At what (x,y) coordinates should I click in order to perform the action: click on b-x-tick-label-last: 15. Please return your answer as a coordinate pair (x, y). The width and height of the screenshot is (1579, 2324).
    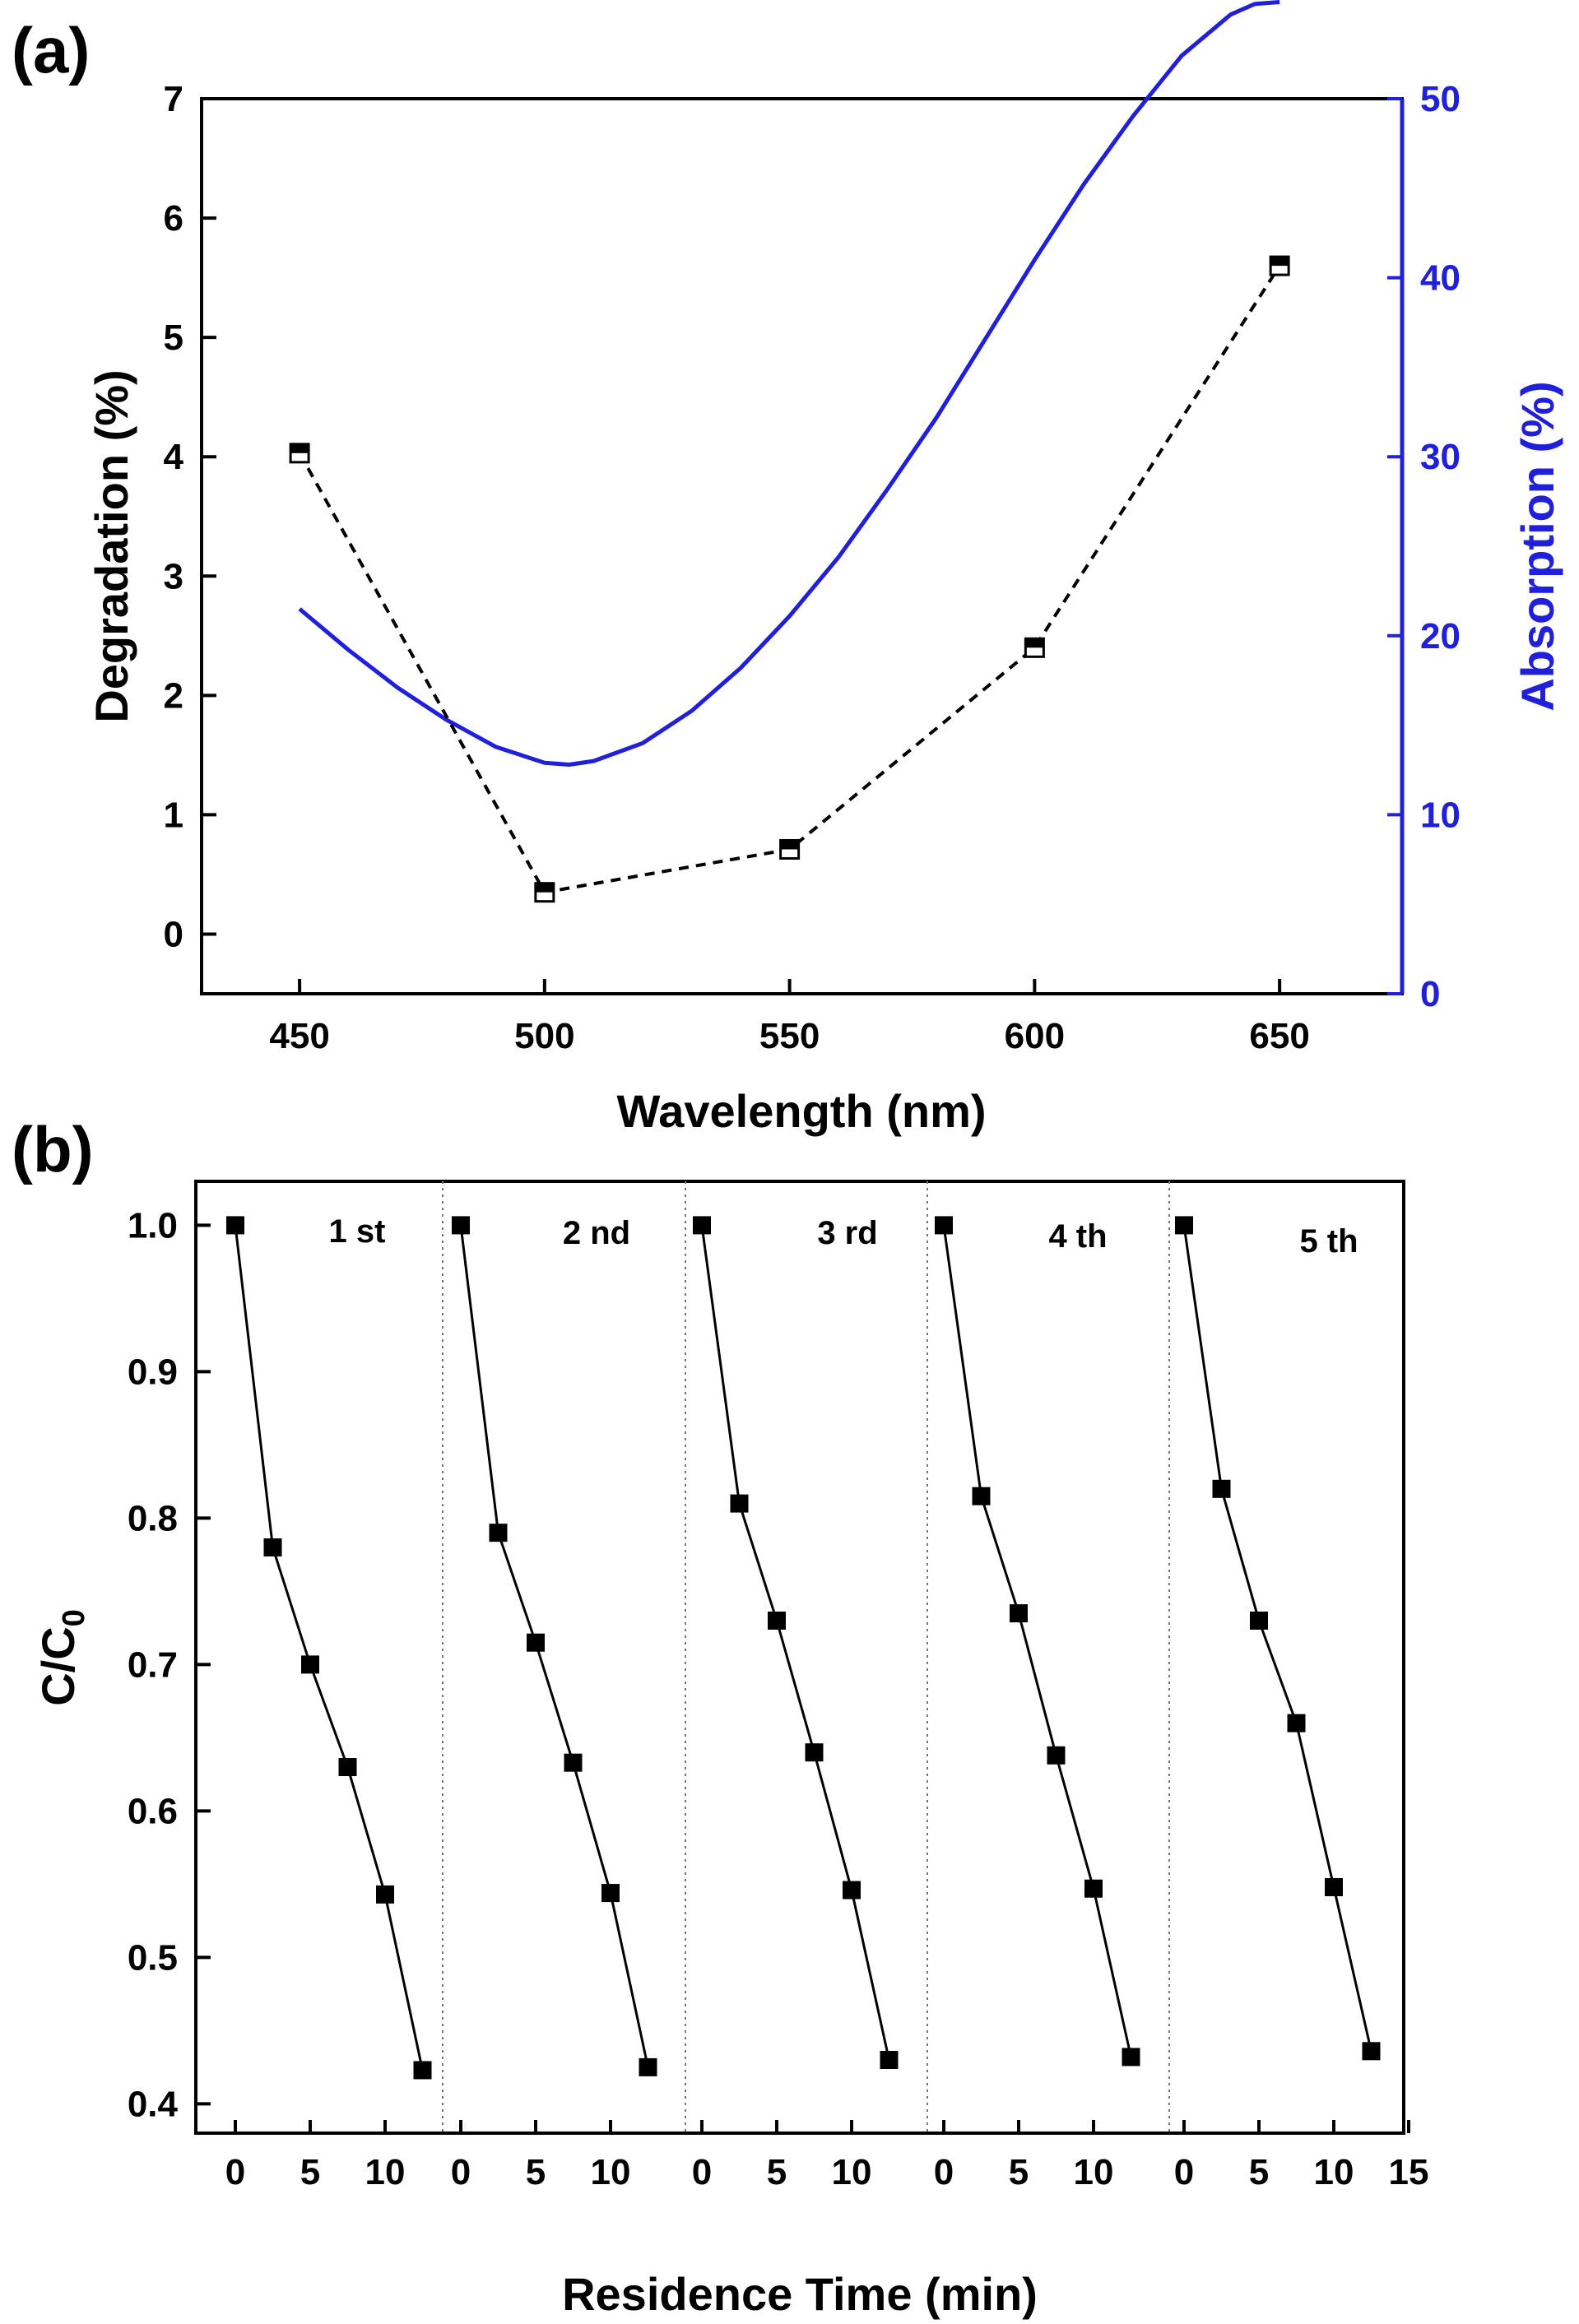
    Looking at the image, I should click on (1409, 2172).